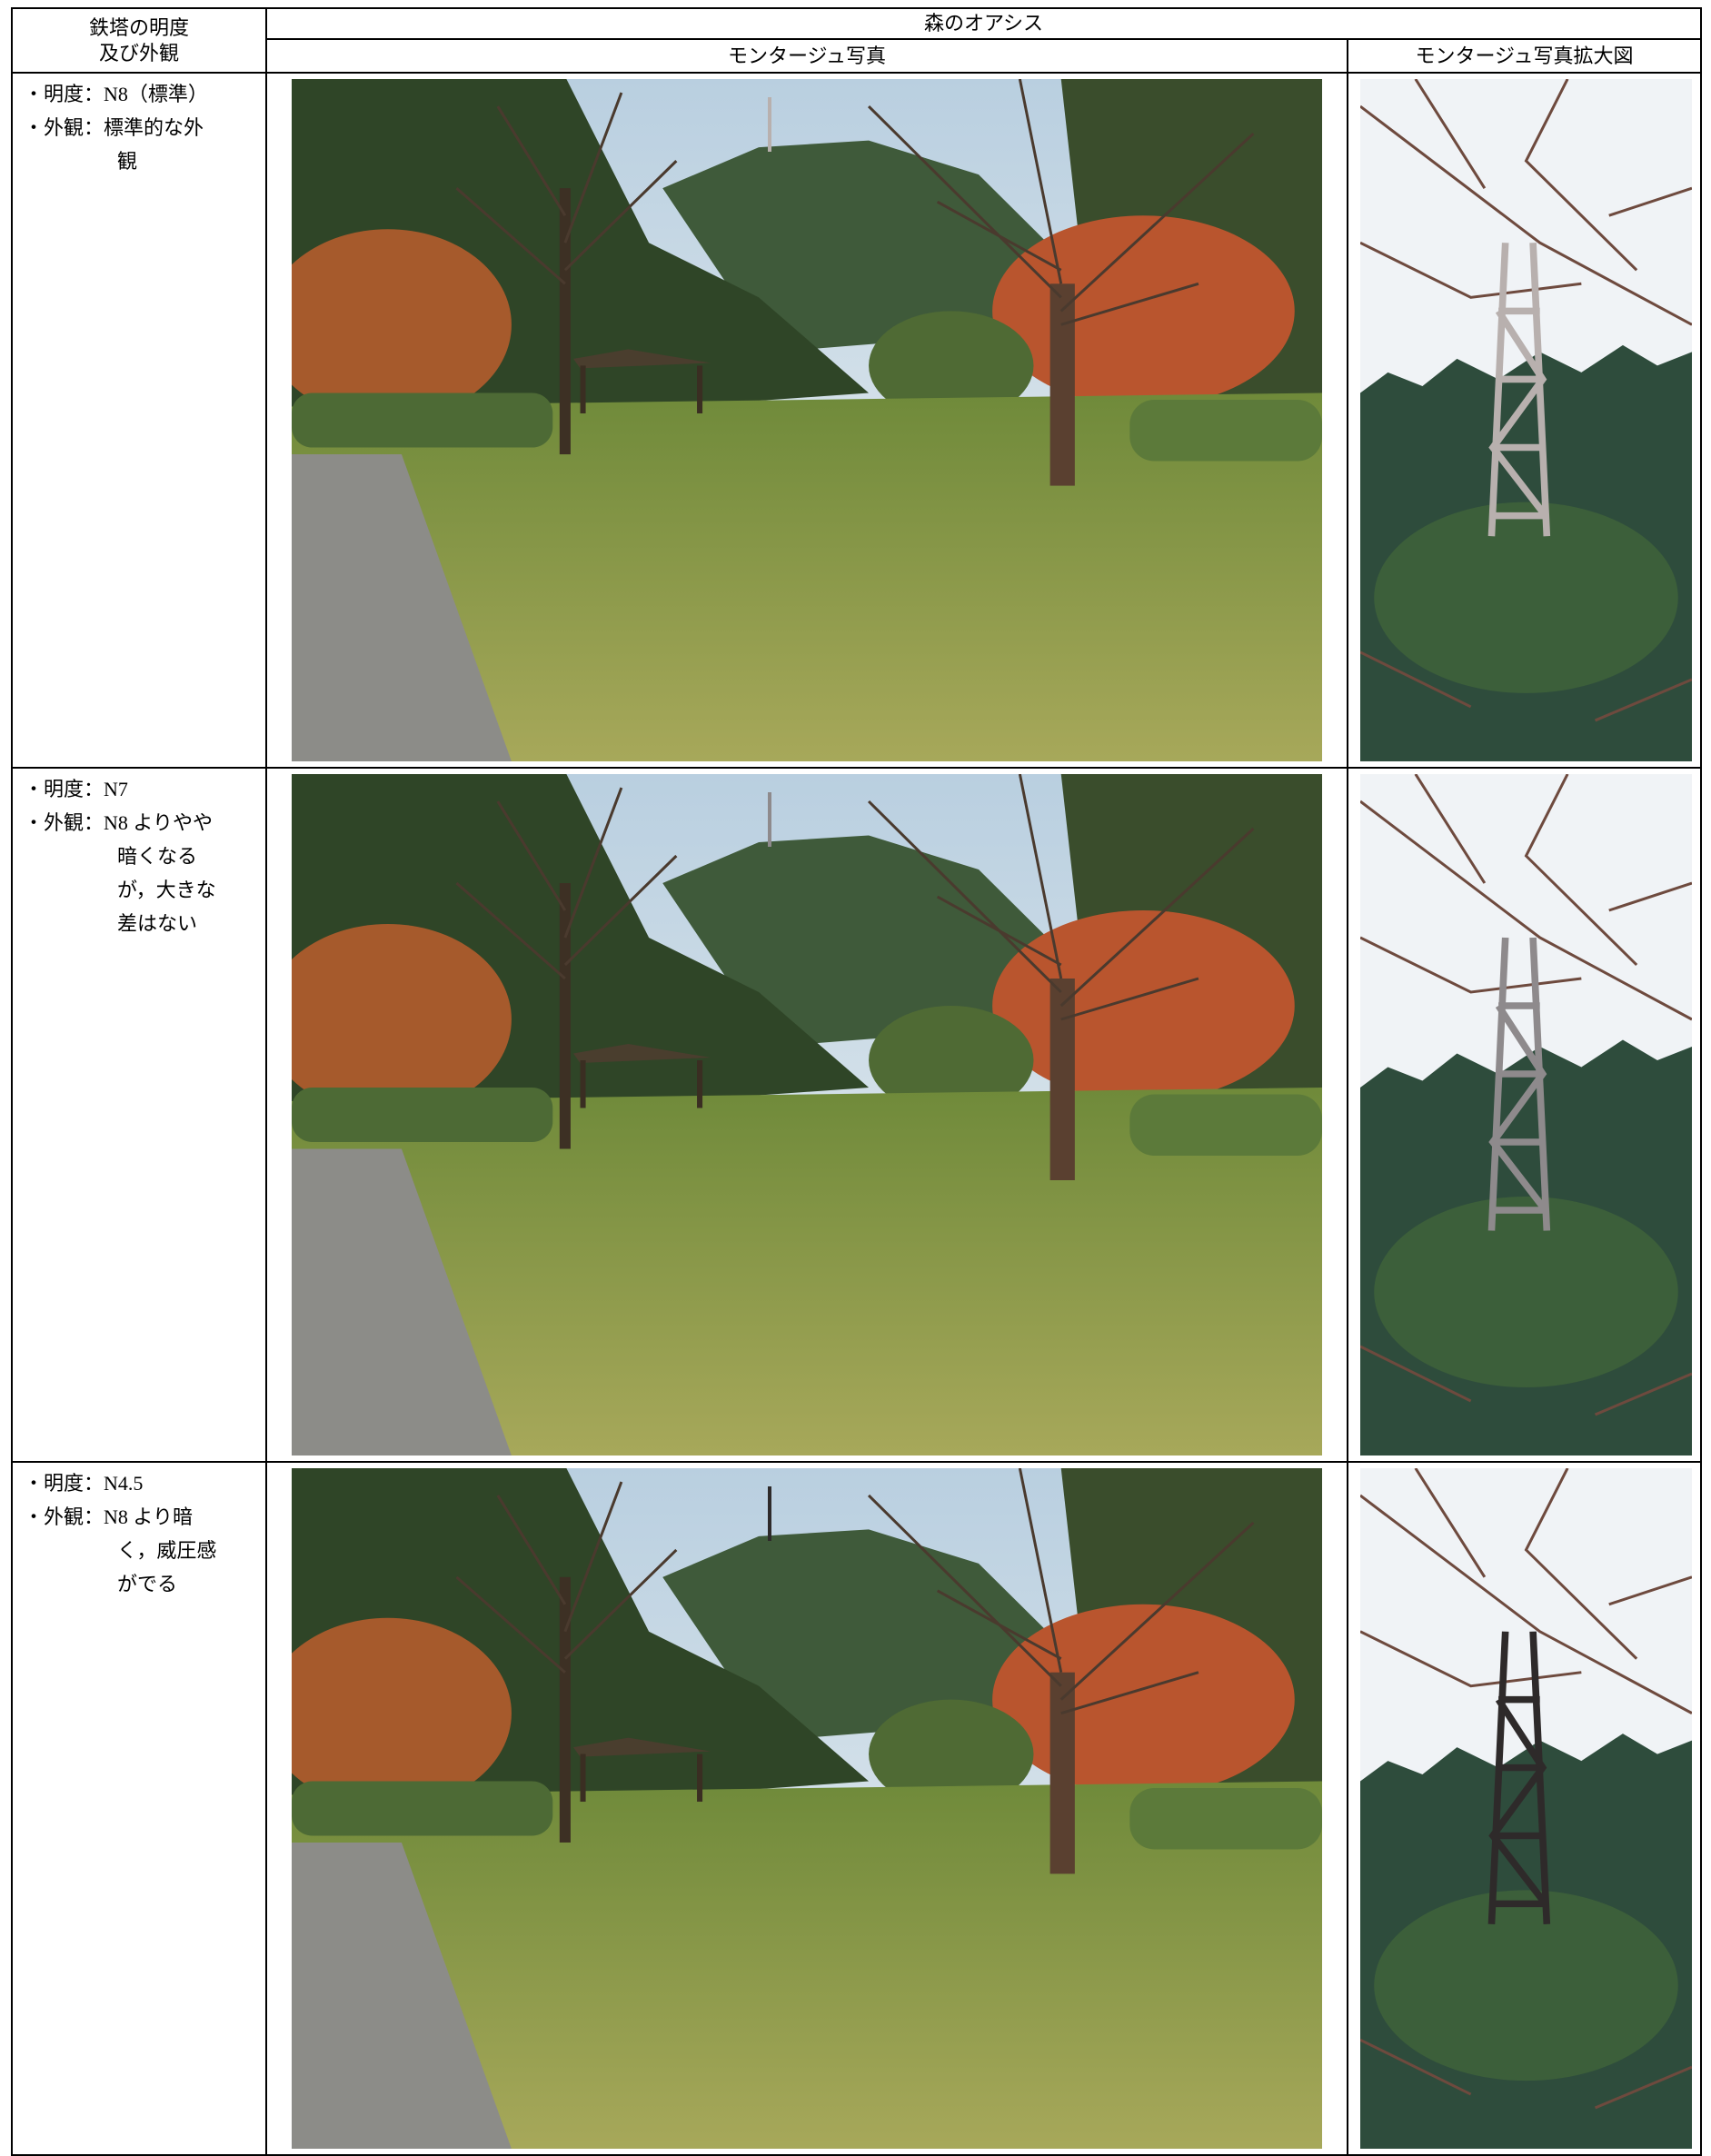 Image resolution: width=1711 pixels, height=2156 pixels. What do you see at coordinates (138, 53) in the screenshot?
I see `header-text: 及び外観` at bounding box center [138, 53].